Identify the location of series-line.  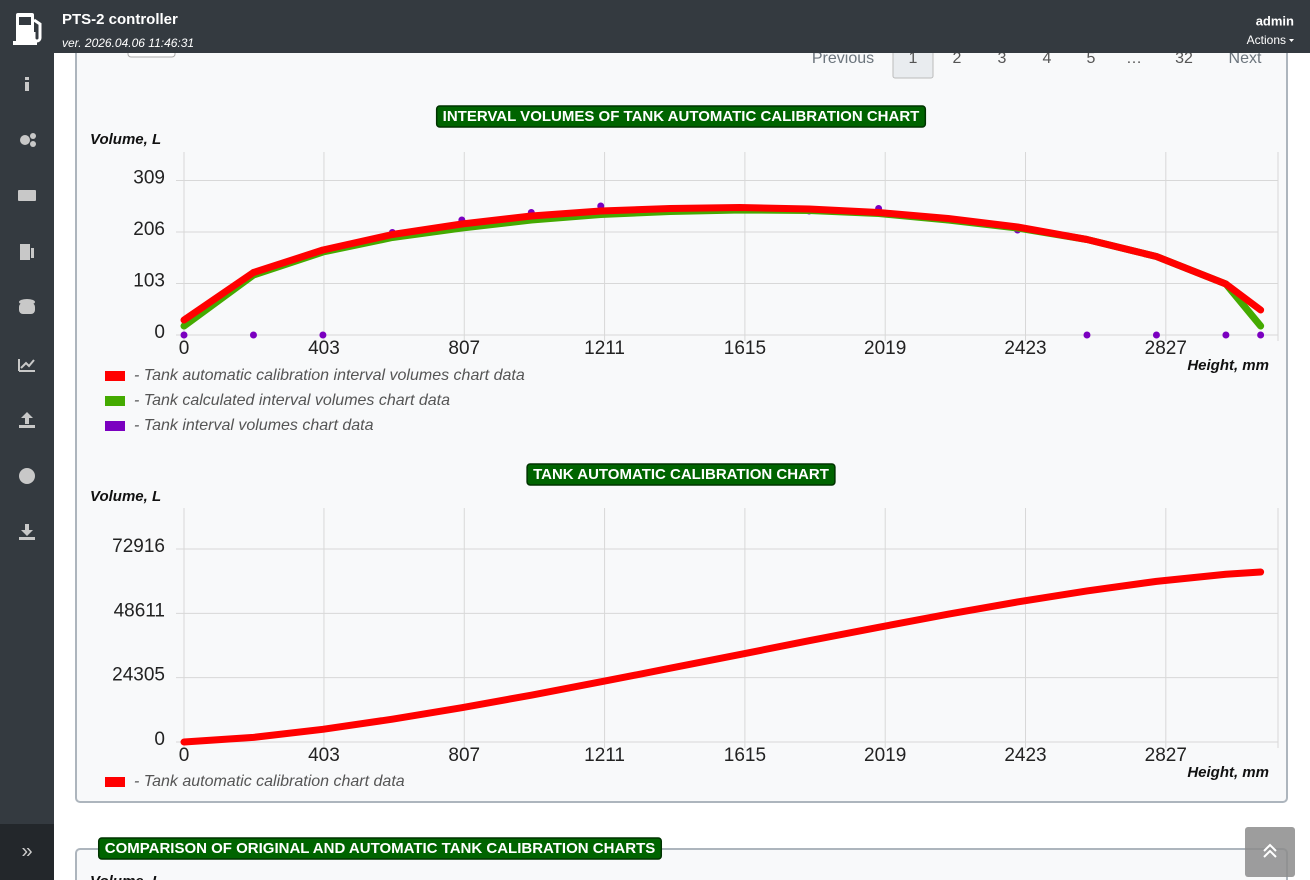
(722, 264).